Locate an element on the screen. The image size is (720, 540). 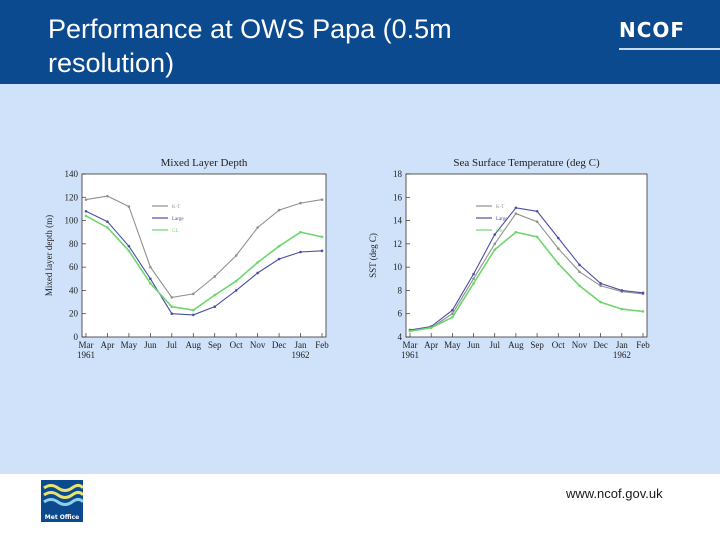
y-tick-label: 18 is located at coordinates (398, 174).